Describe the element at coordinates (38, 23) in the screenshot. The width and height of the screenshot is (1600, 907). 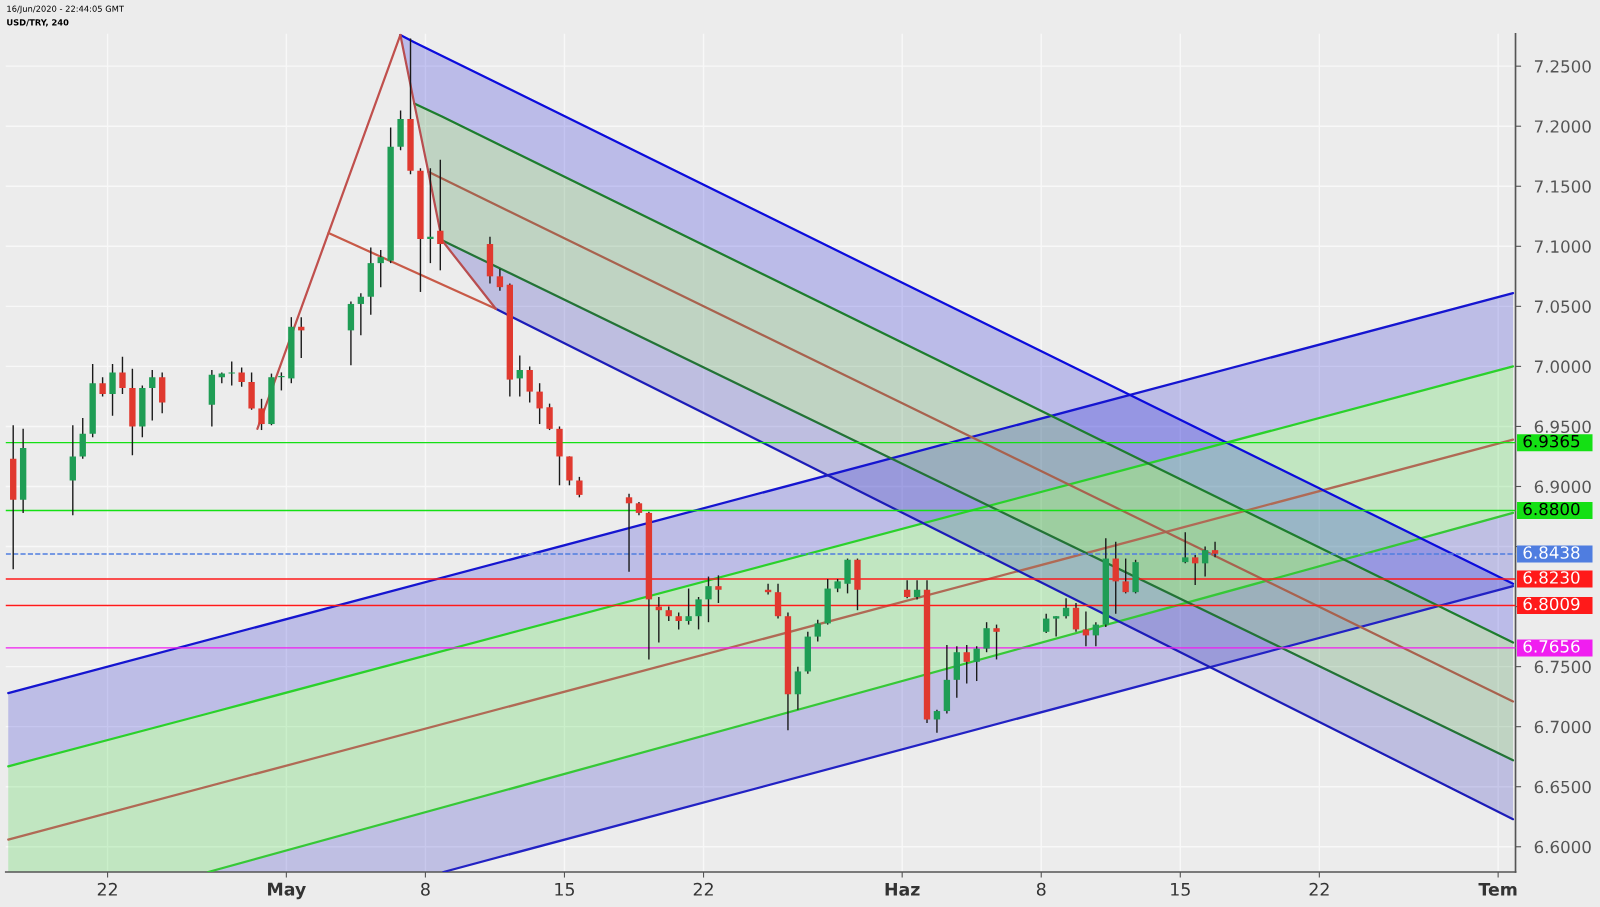
I see `chart-title: USD/TRY, 240` at that location.